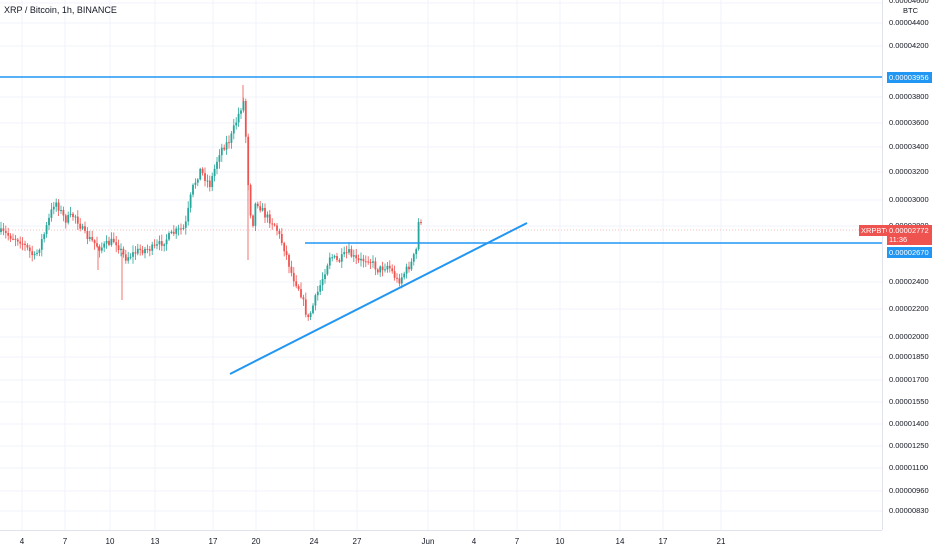  What do you see at coordinates (314, 541) in the screenshot?
I see `time-tick-label: 24` at bounding box center [314, 541].